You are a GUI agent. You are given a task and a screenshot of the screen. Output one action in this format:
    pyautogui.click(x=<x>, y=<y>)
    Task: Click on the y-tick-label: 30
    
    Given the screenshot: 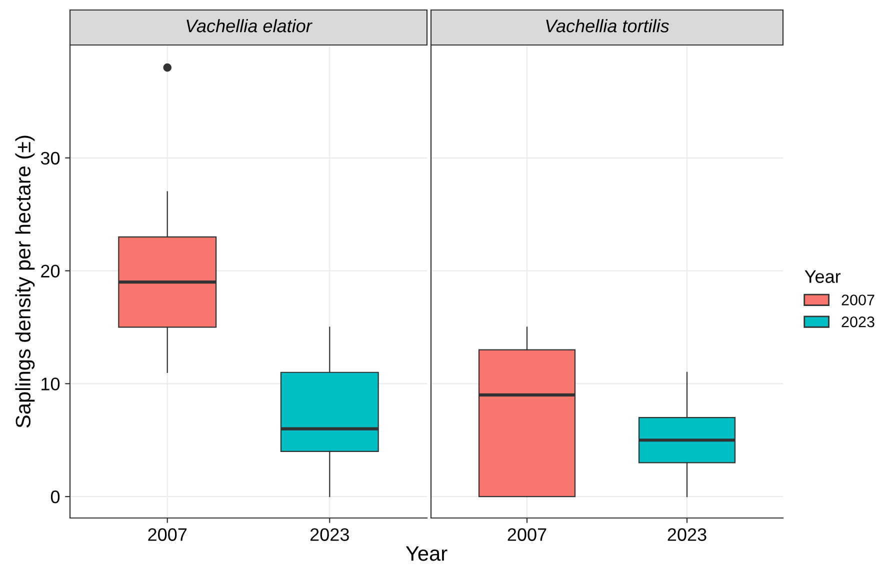 What is the action you would take?
    pyautogui.click(x=50, y=158)
    